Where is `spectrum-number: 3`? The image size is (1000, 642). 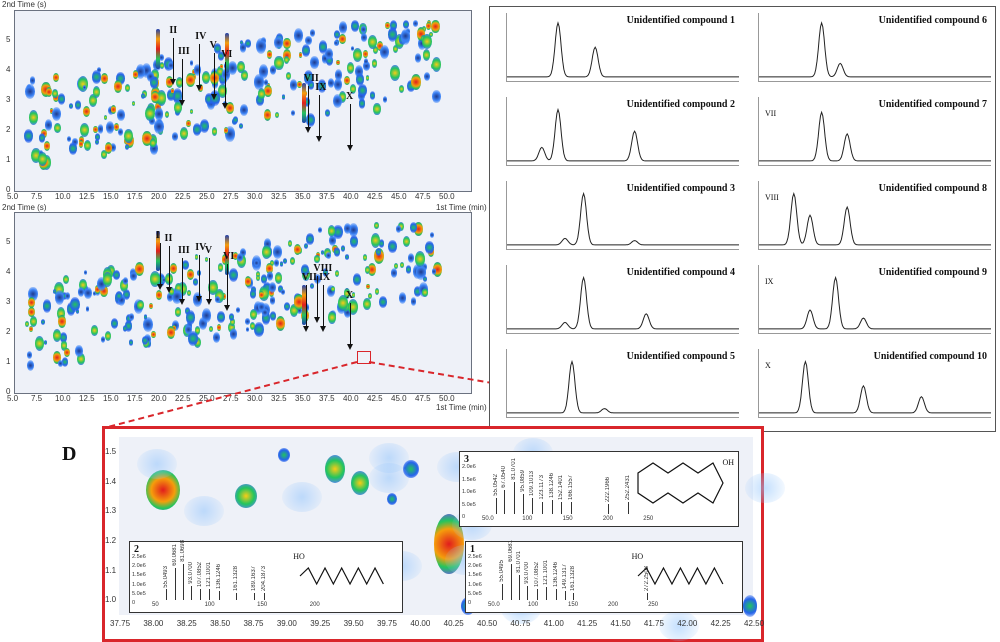
spectrum-number: 3 is located at coordinates (466, 459).